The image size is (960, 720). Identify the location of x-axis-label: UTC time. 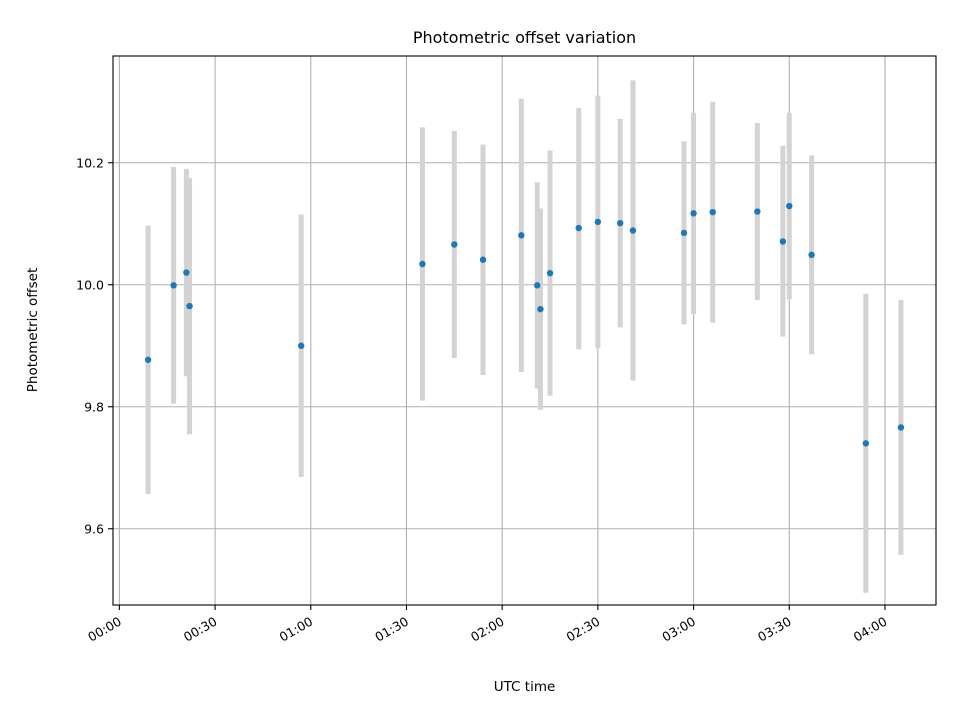
(525, 687).